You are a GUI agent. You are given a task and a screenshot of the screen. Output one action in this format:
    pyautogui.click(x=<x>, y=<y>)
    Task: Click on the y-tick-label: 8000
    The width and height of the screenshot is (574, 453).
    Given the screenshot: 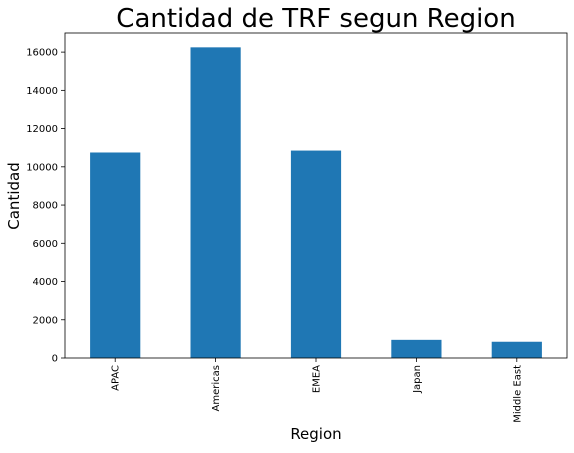 What is the action you would take?
    pyautogui.click(x=45, y=206)
    